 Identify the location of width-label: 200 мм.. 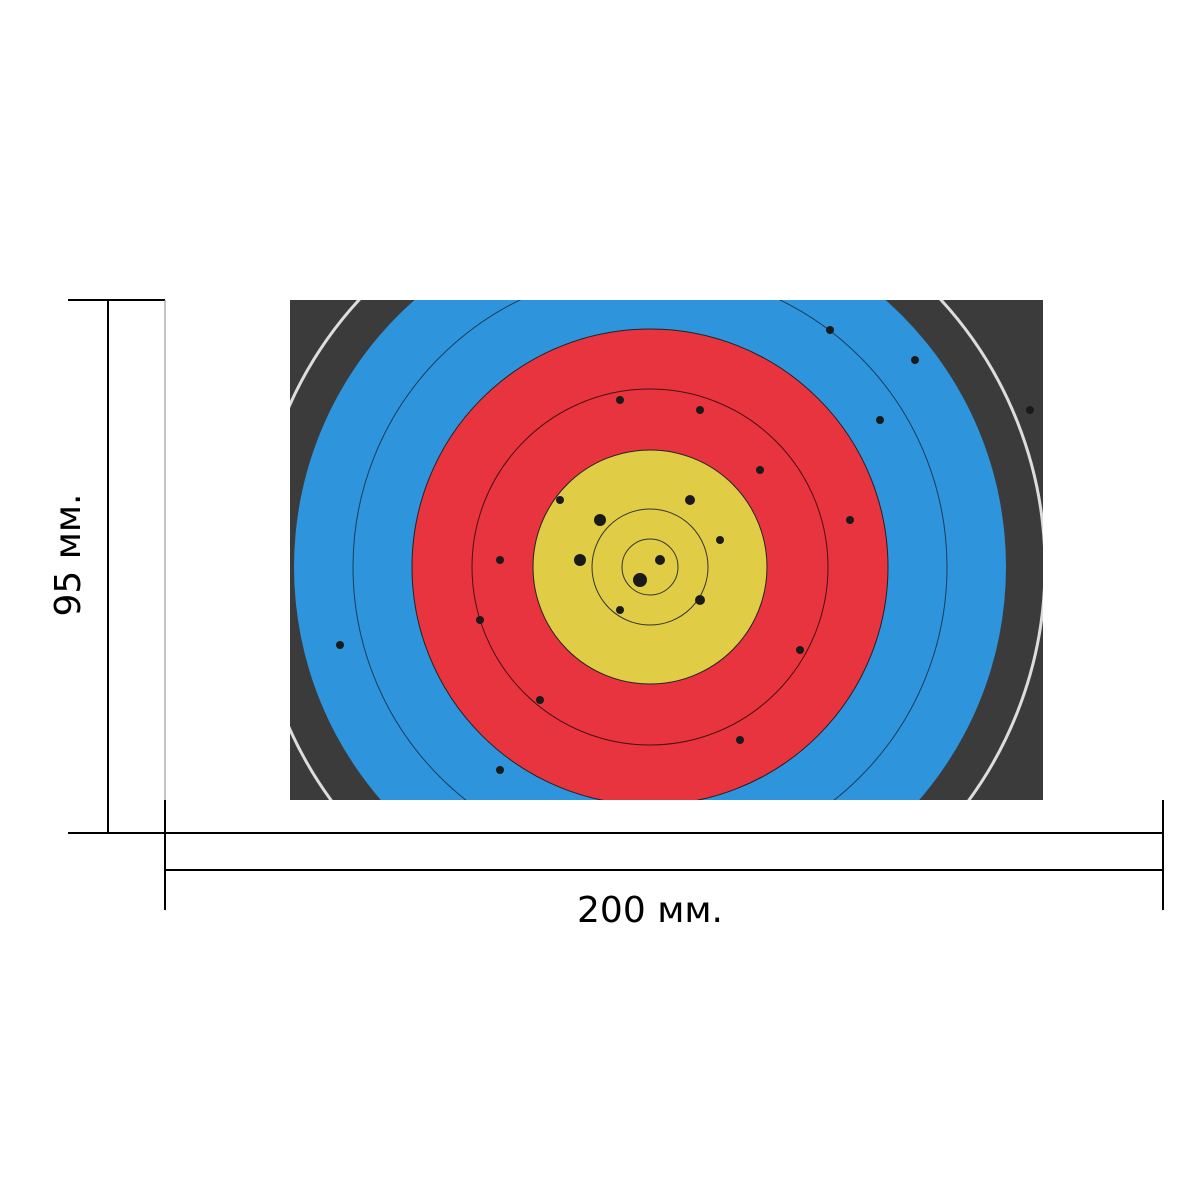
(650, 910).